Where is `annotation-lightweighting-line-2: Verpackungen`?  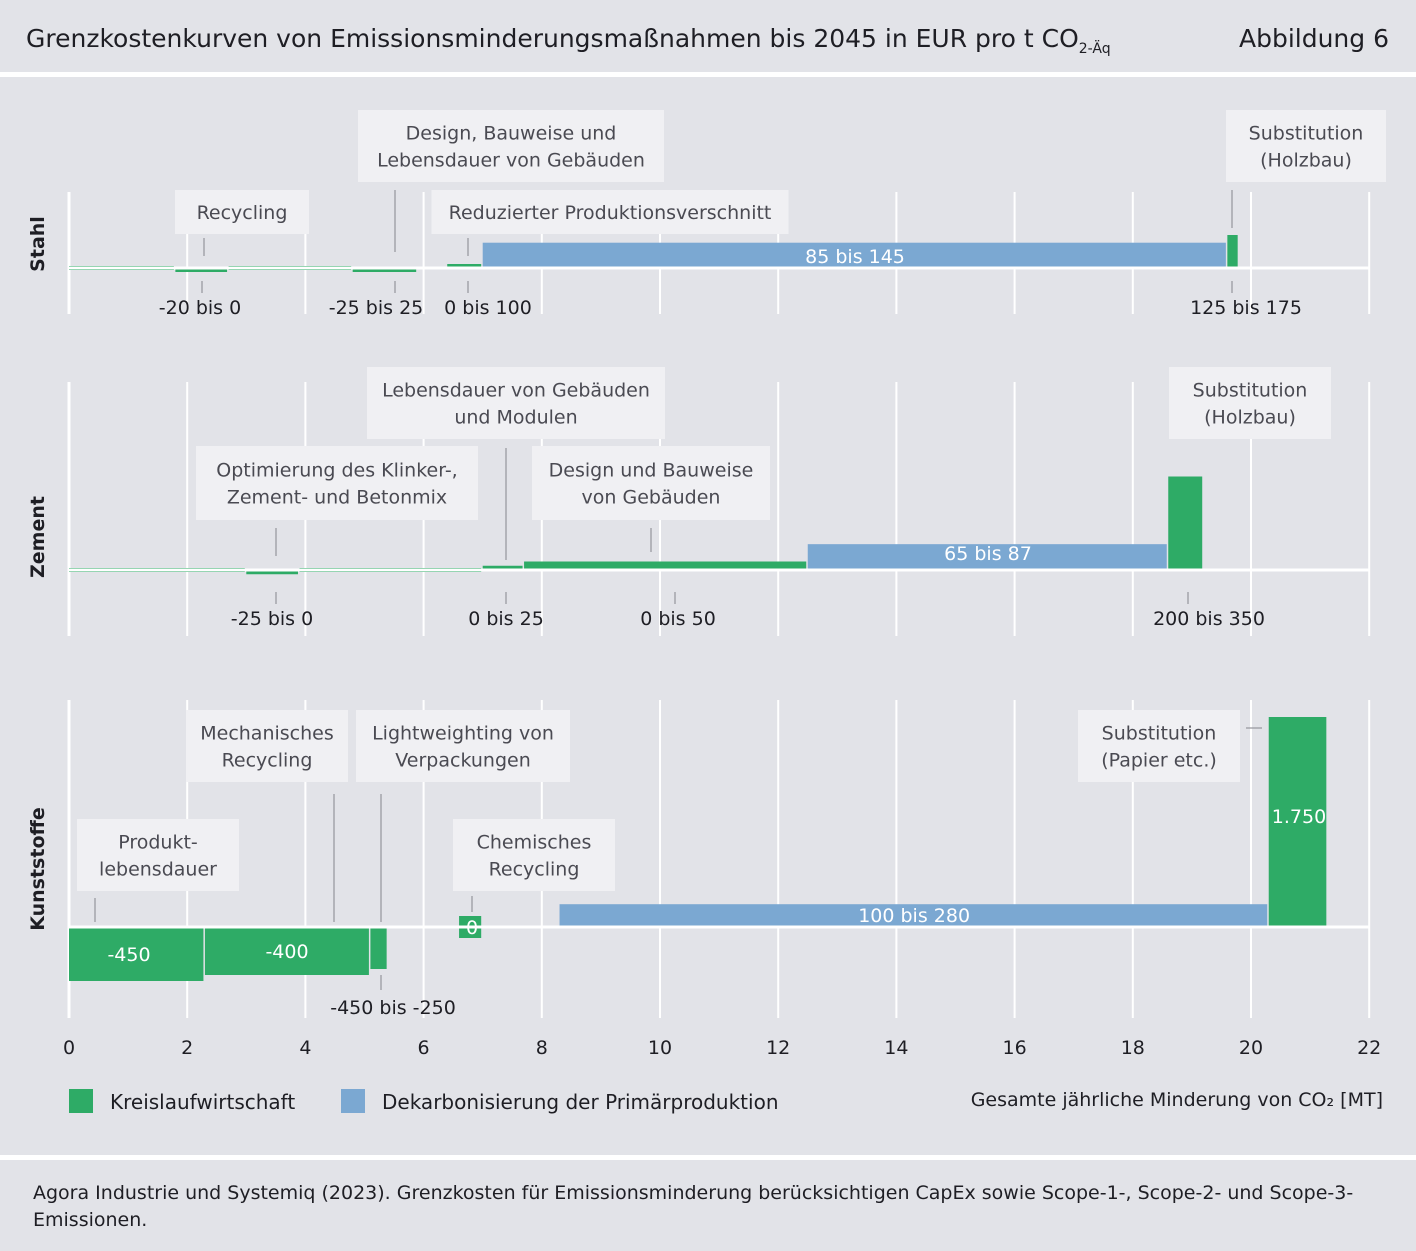
annotation-lightweighting-line-2: Verpackungen is located at coordinates (462, 761).